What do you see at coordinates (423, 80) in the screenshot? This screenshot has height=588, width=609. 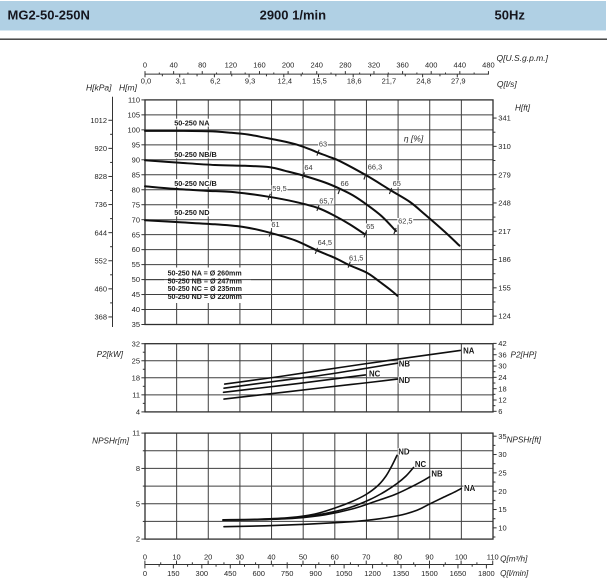 I see `svg-text: 24,8` at bounding box center [423, 80].